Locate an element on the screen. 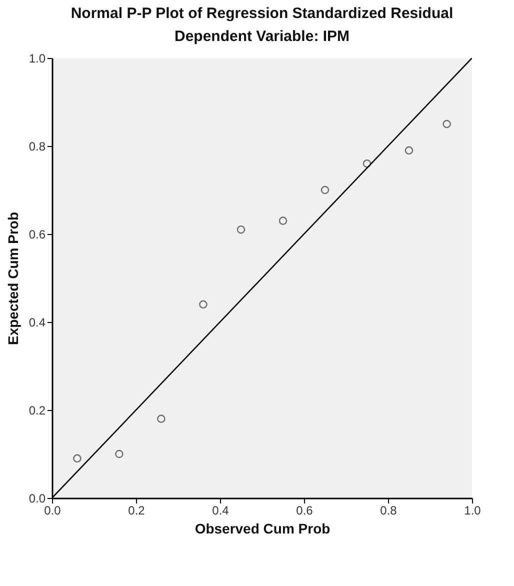 This screenshot has height=586, width=514. x-tick-label: 0.0 is located at coordinates (53, 511).